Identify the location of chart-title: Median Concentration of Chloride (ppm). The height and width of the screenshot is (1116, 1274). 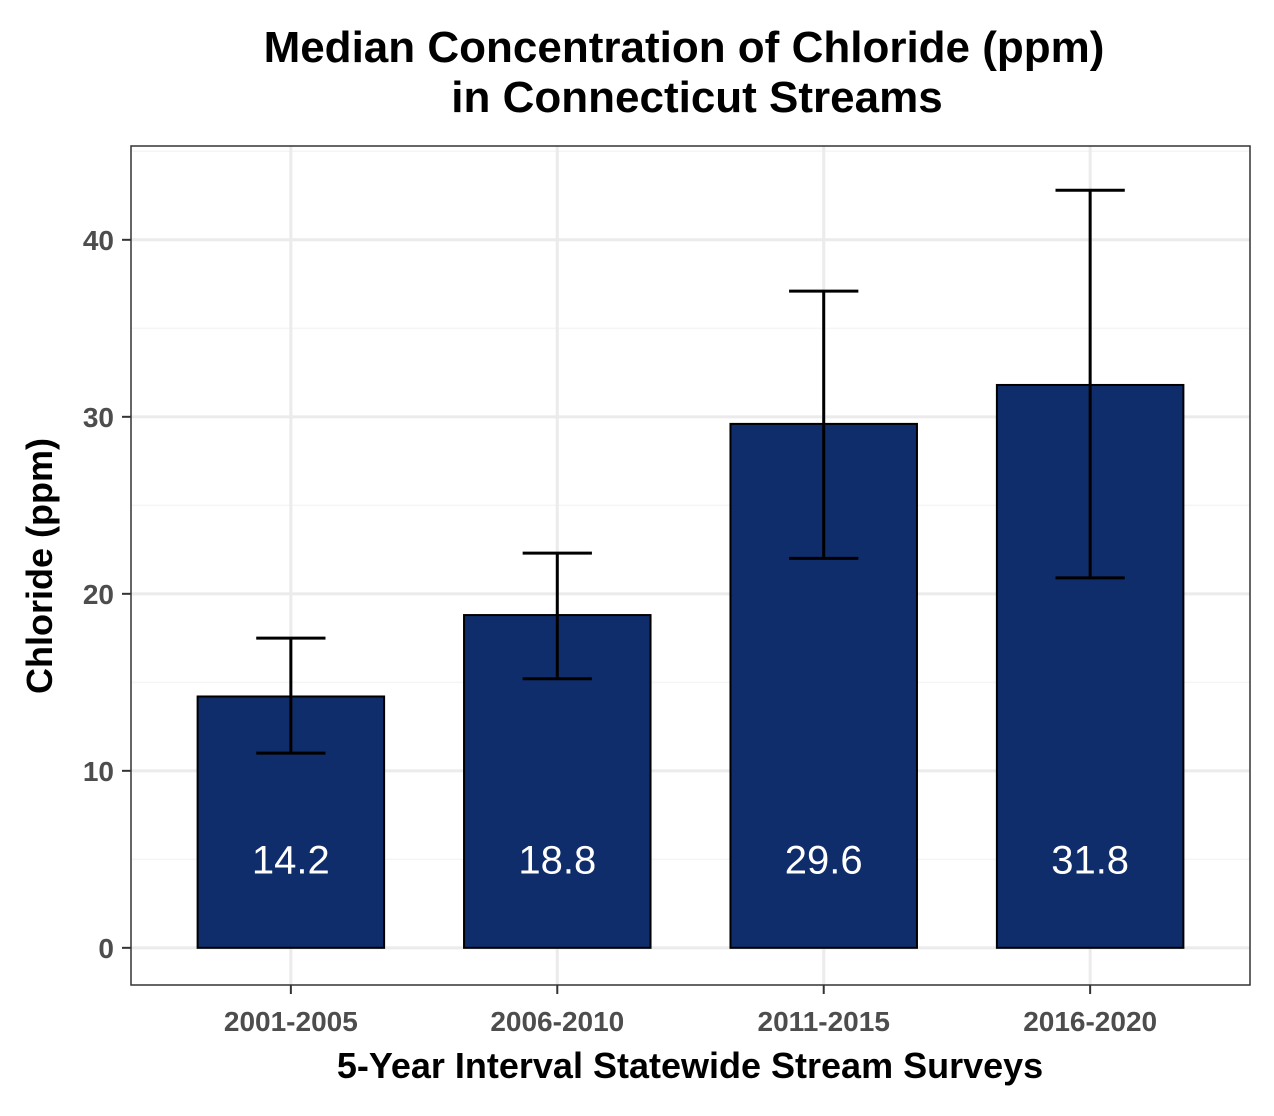
(684, 47).